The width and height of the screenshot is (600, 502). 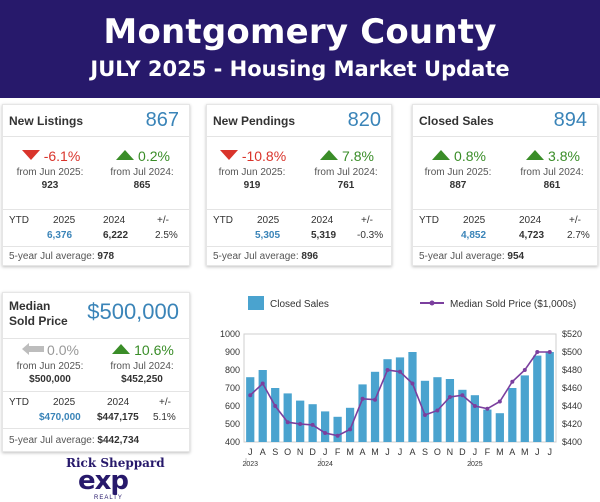 What do you see at coordinates (64, 220) in the screenshot?
I see `ytd-year-current: 2025` at bounding box center [64, 220].